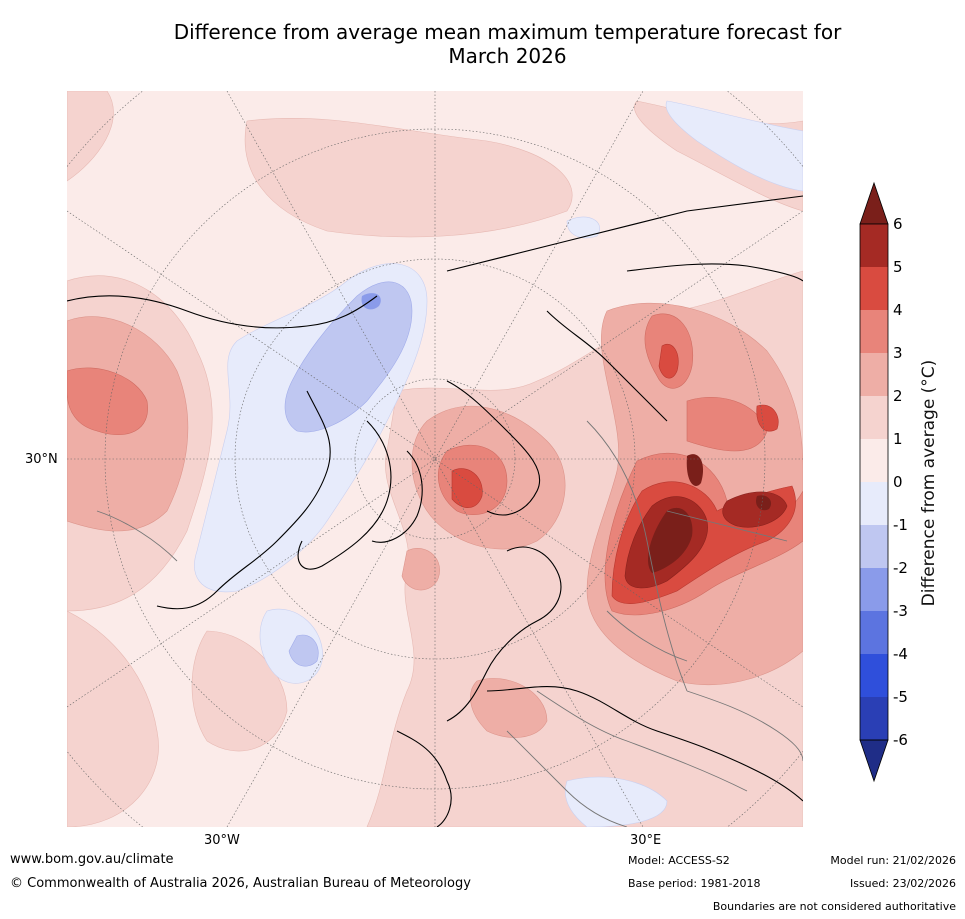  I want to click on colorbar-tick: 4, so click(898, 310).